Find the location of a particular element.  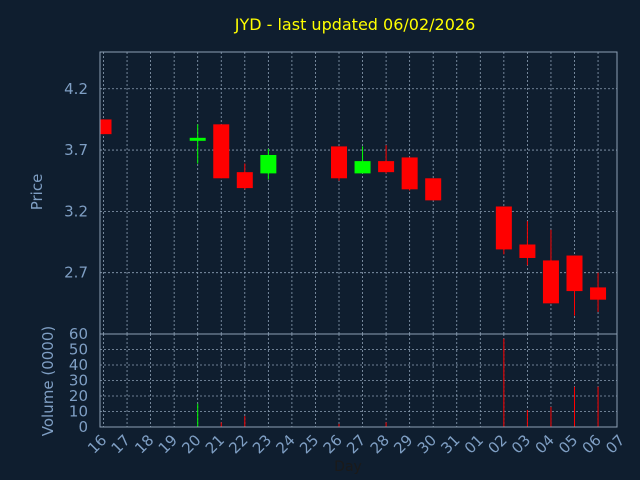

x-axis-label: Day is located at coordinates (348, 467).